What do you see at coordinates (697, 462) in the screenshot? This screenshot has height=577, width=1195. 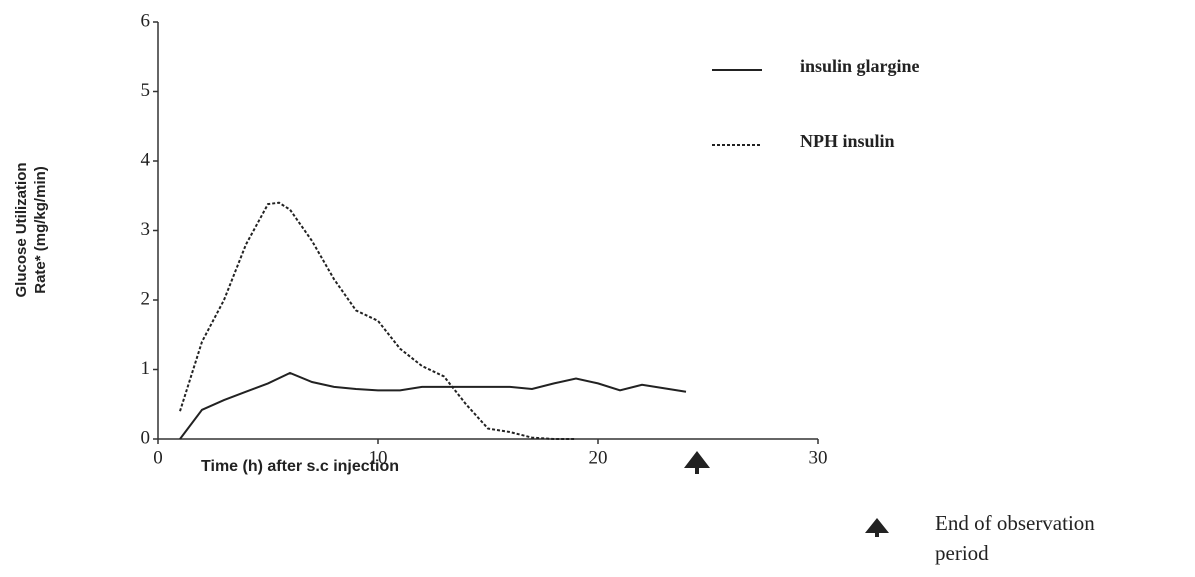 I see `annotation-arrow` at bounding box center [697, 462].